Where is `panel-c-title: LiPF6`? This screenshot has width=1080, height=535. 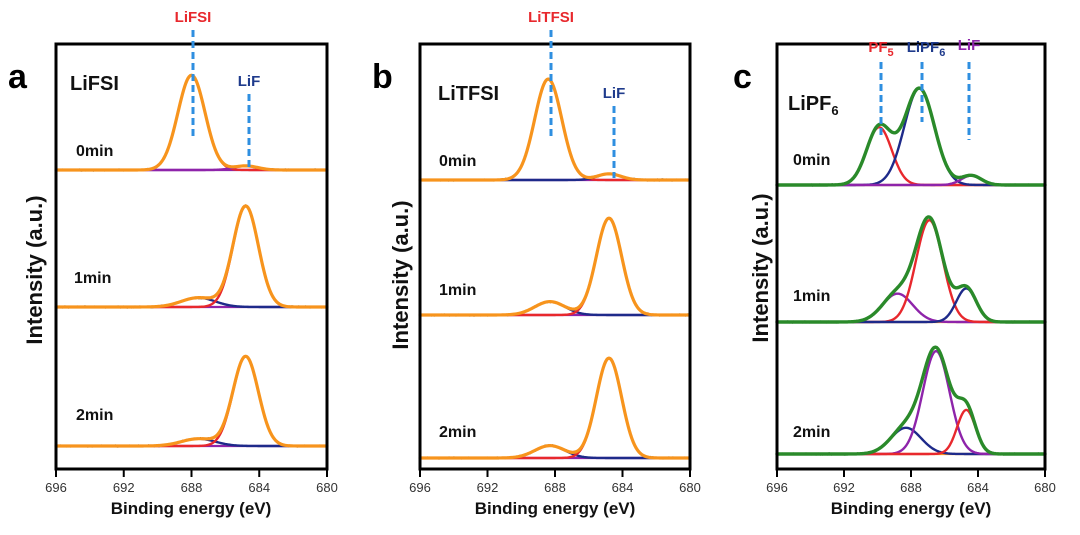 panel-c-title: LiPF6 is located at coordinates (813, 105).